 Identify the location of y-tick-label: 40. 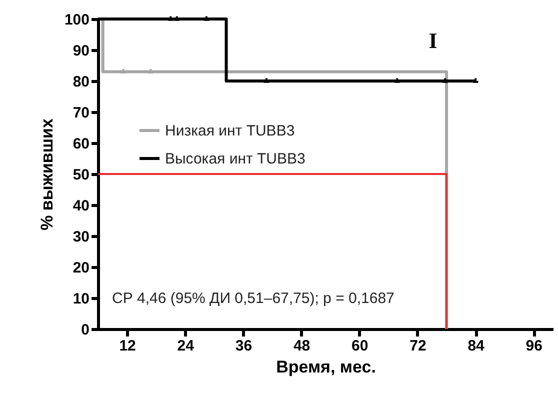
(81, 206).